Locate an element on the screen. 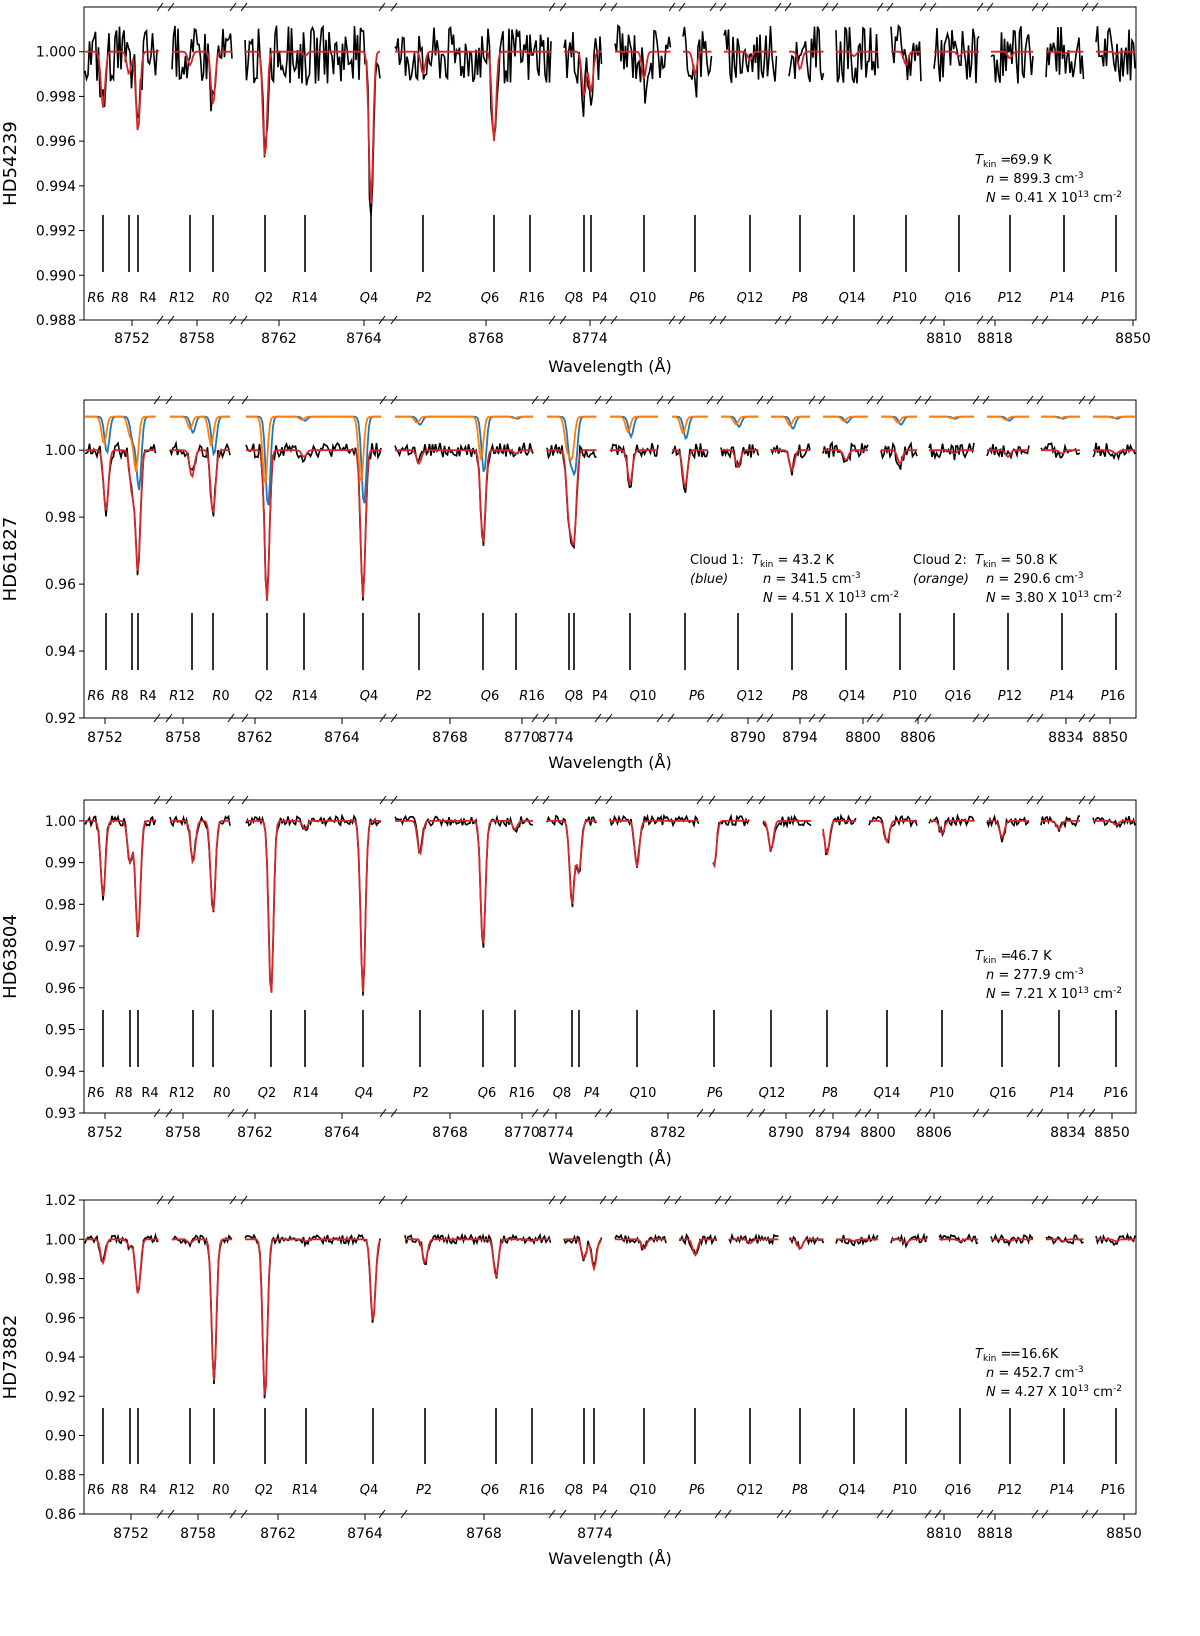  line-label: Q4 is located at coordinates (369, 696).